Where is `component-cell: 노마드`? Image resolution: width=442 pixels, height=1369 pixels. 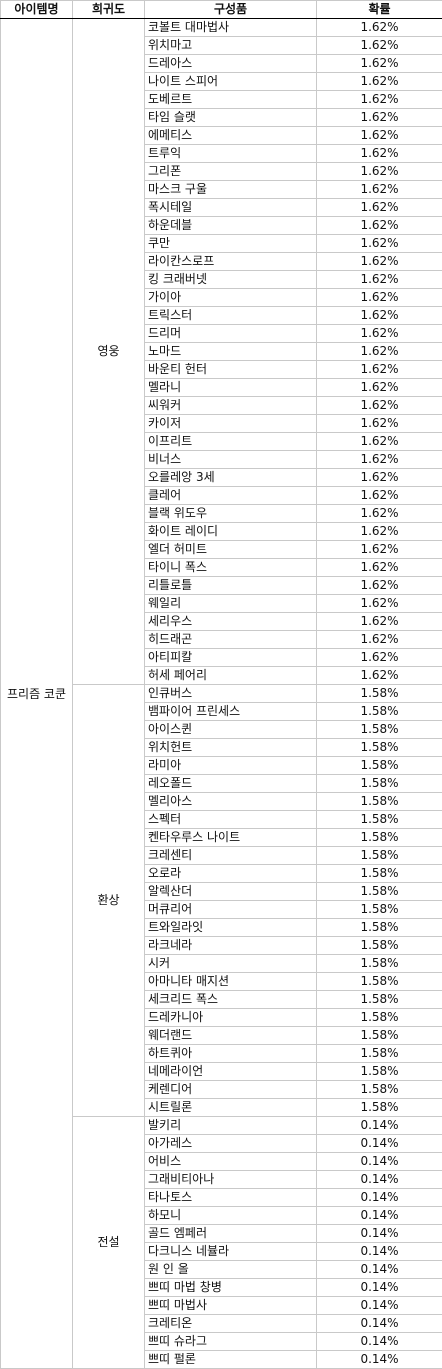
component-cell: 노마드 is located at coordinates (230, 351).